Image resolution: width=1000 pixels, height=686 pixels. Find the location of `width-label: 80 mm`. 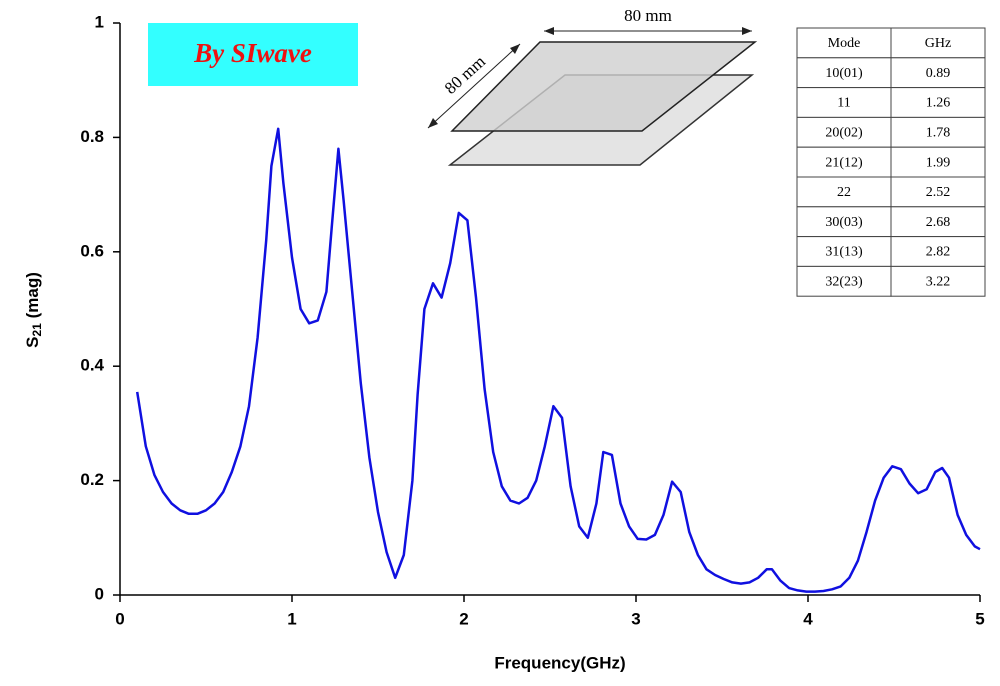

width-label: 80 mm is located at coordinates (648, 15).